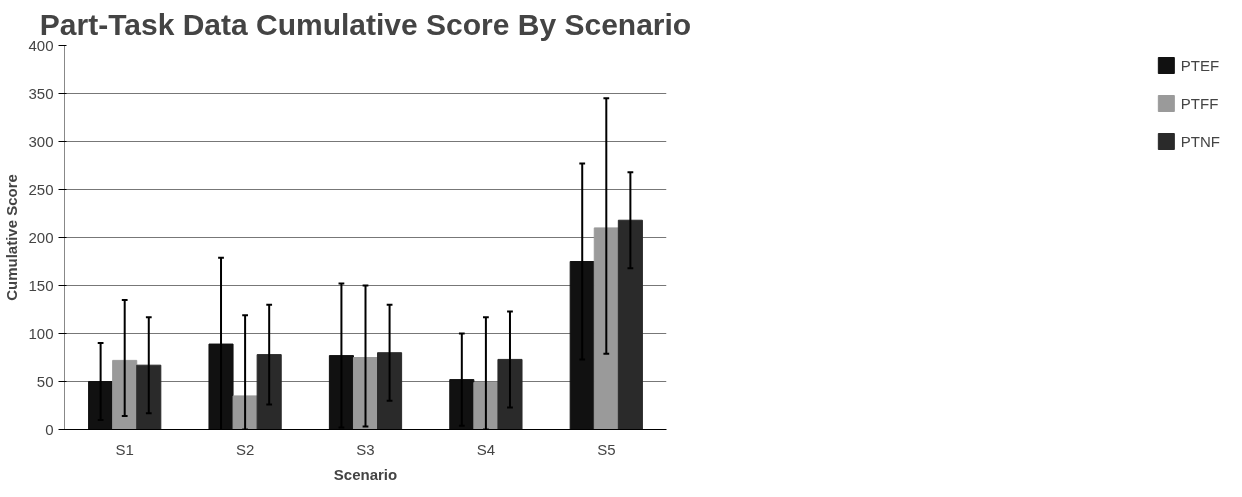 This screenshot has height=497, width=1242. What do you see at coordinates (365, 449) in the screenshot?
I see `x-tick-label: S3` at bounding box center [365, 449].